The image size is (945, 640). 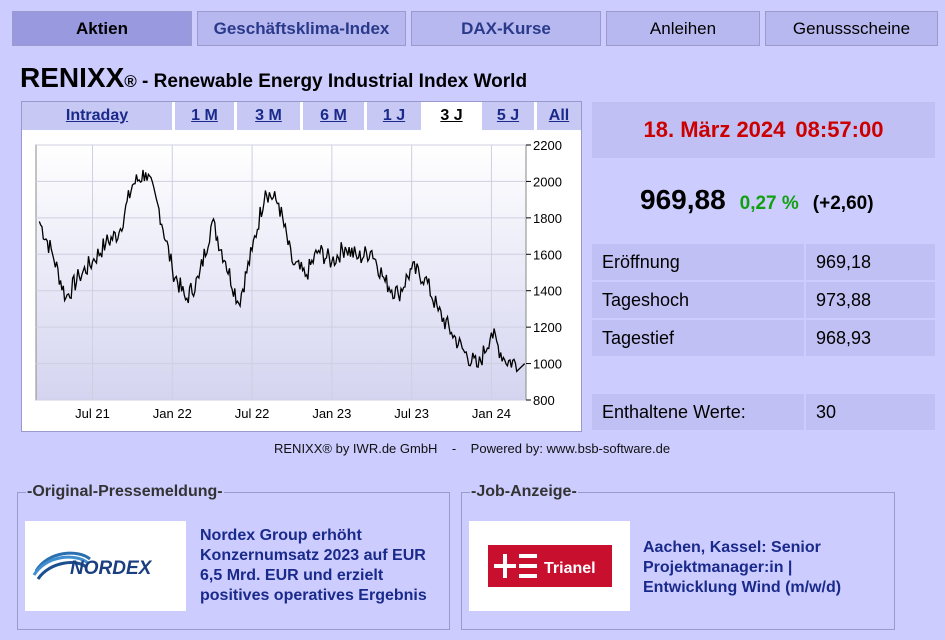 What do you see at coordinates (870, 262) in the screenshot?
I see `stats-value: 969,18` at bounding box center [870, 262].